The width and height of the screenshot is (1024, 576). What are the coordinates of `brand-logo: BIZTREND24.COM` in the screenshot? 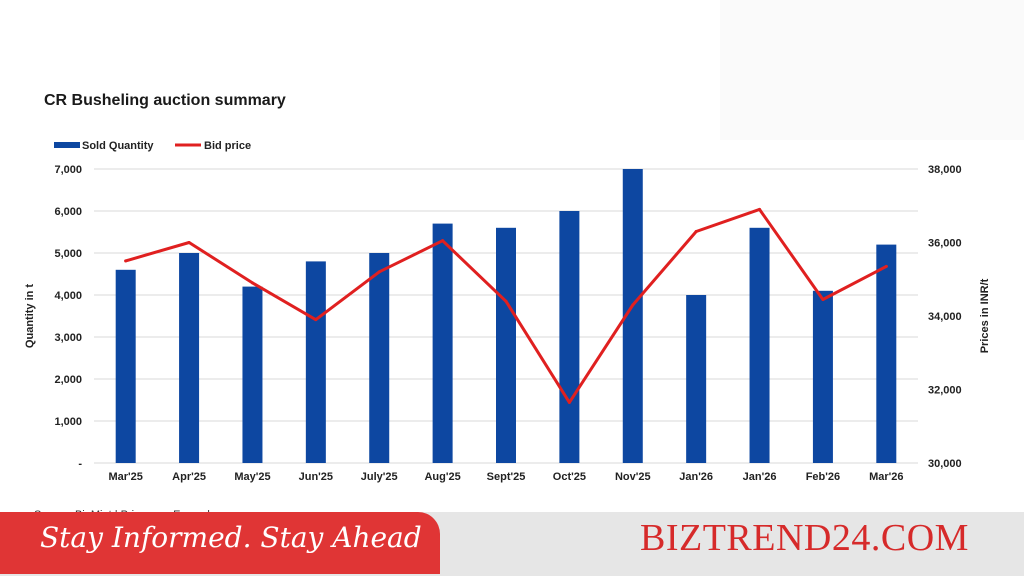 It's located at (804, 538).